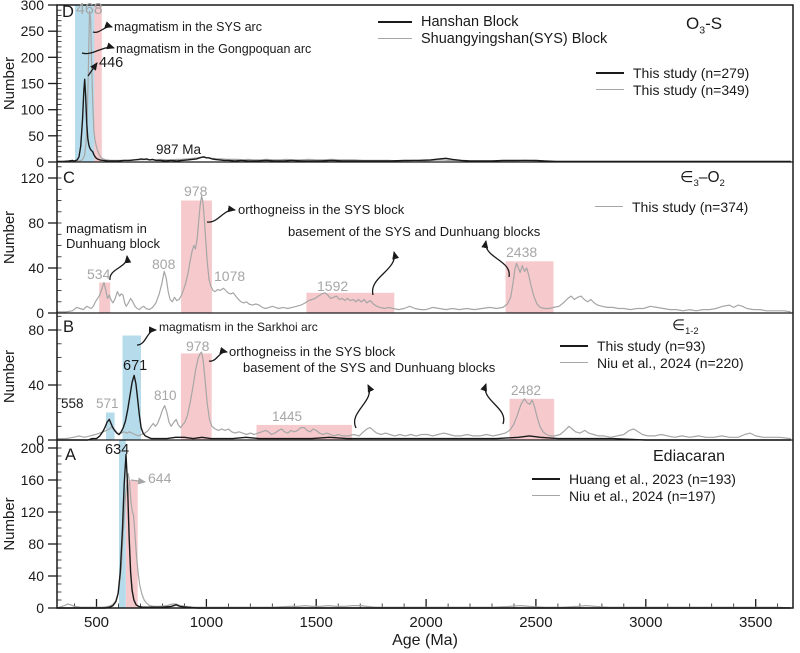 The image size is (800, 653). Describe the element at coordinates (470, 21) in the screenshot. I see `legend-label: Hanshan Block` at that location.